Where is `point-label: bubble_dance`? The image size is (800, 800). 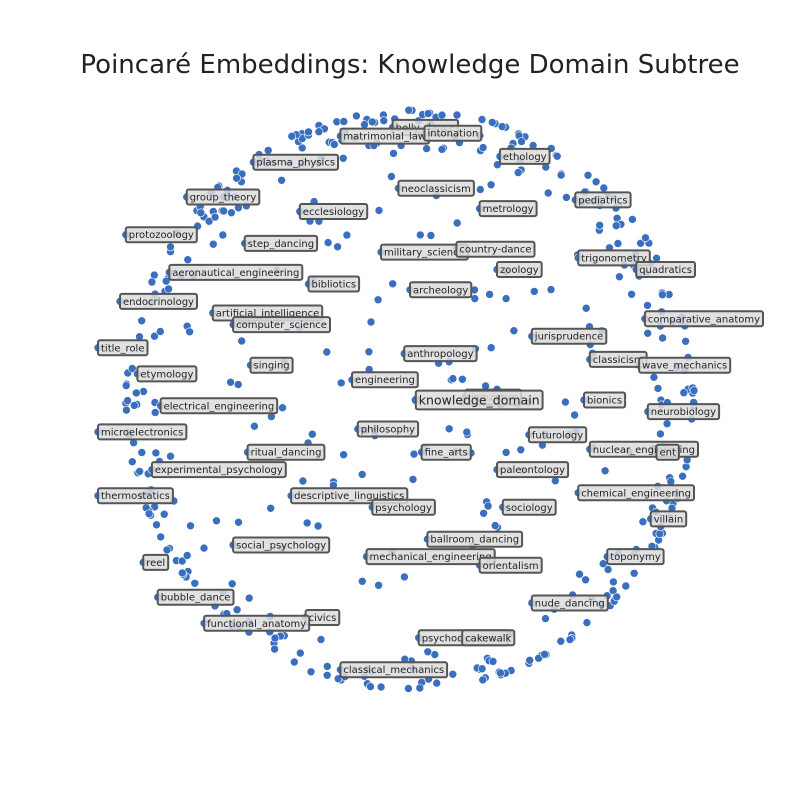 point-label: bubble_dance is located at coordinates (195, 597).